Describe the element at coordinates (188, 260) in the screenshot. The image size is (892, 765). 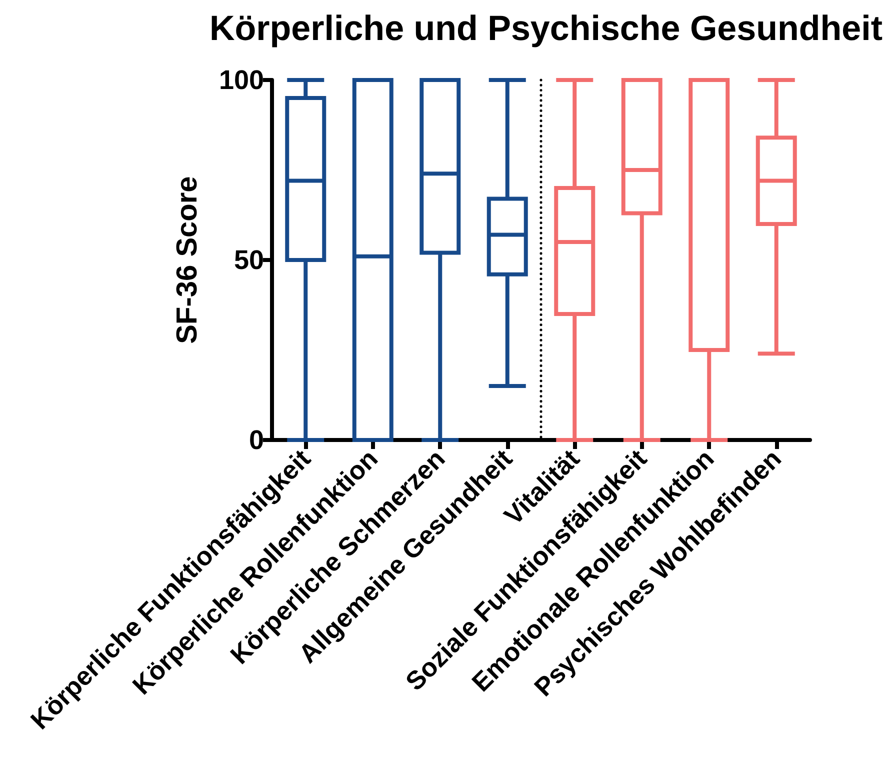
I see `y-axis-title: SF-36 Score` at that location.